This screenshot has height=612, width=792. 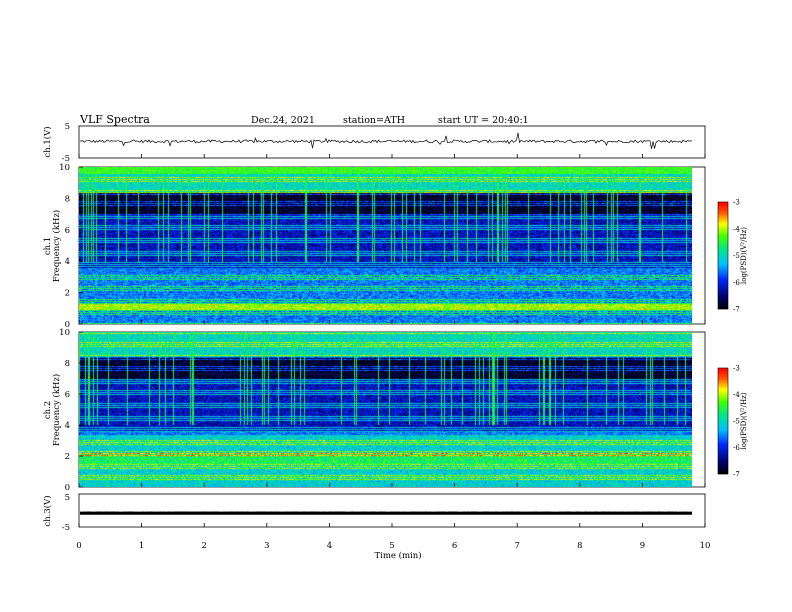 I want to click on time-axis-label: Time (min), so click(x=397, y=555).